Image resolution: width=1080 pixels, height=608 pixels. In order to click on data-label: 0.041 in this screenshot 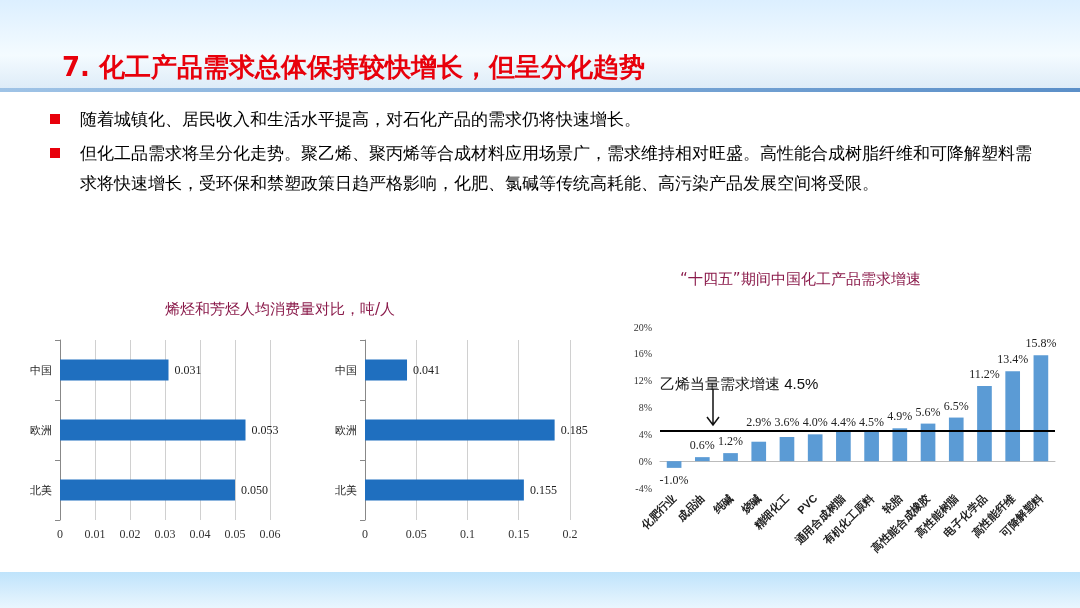, I will do `click(427, 370)`.